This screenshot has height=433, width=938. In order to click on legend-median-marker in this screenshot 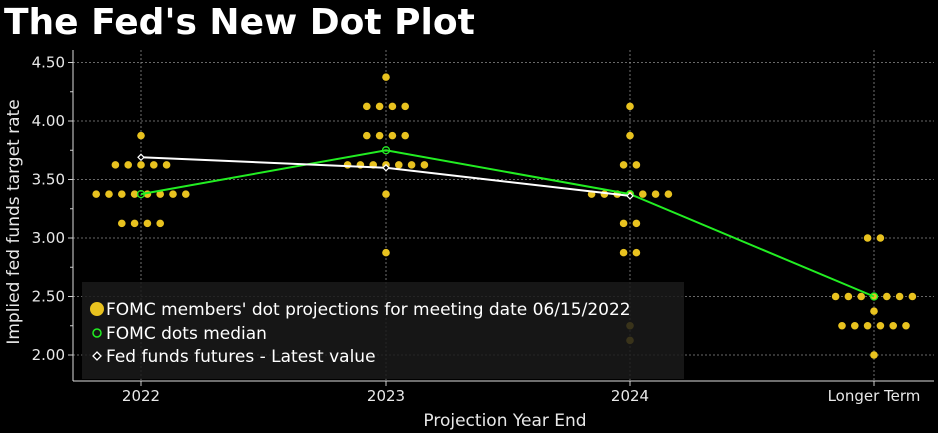, I will do `click(97, 333)`.